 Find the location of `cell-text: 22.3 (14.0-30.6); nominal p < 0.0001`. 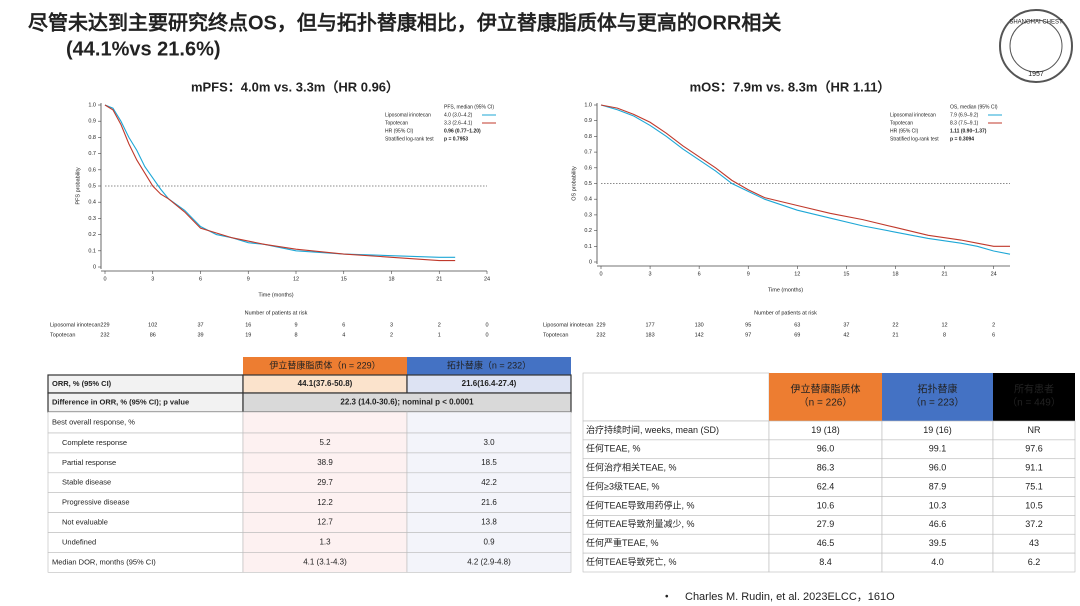

cell-text: 22.3 (14.0-30.6); nominal p < 0.0001 is located at coordinates (407, 402).